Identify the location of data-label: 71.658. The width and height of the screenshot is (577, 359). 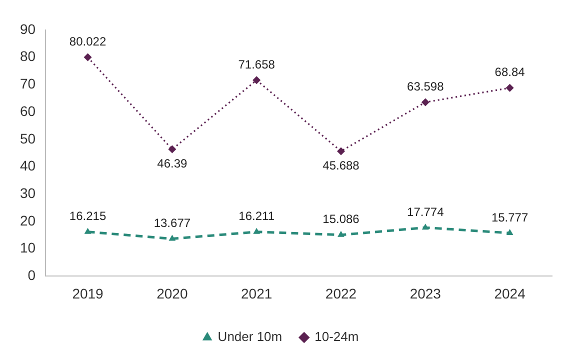
(257, 64).